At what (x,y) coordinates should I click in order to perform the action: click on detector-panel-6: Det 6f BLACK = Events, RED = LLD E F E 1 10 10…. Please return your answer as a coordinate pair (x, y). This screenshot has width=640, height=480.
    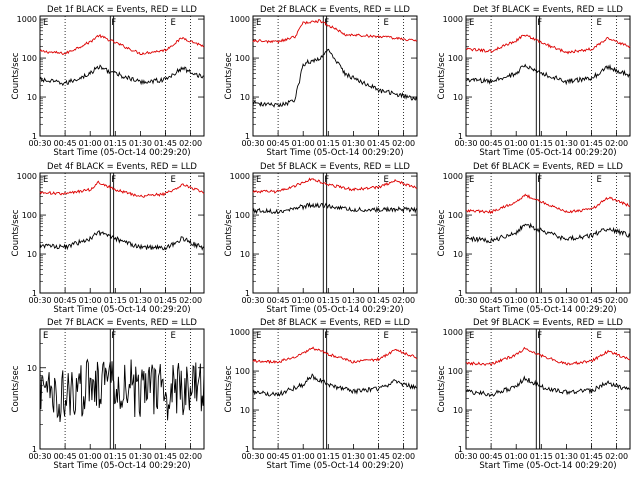
    Looking at the image, I should click on (534, 238).